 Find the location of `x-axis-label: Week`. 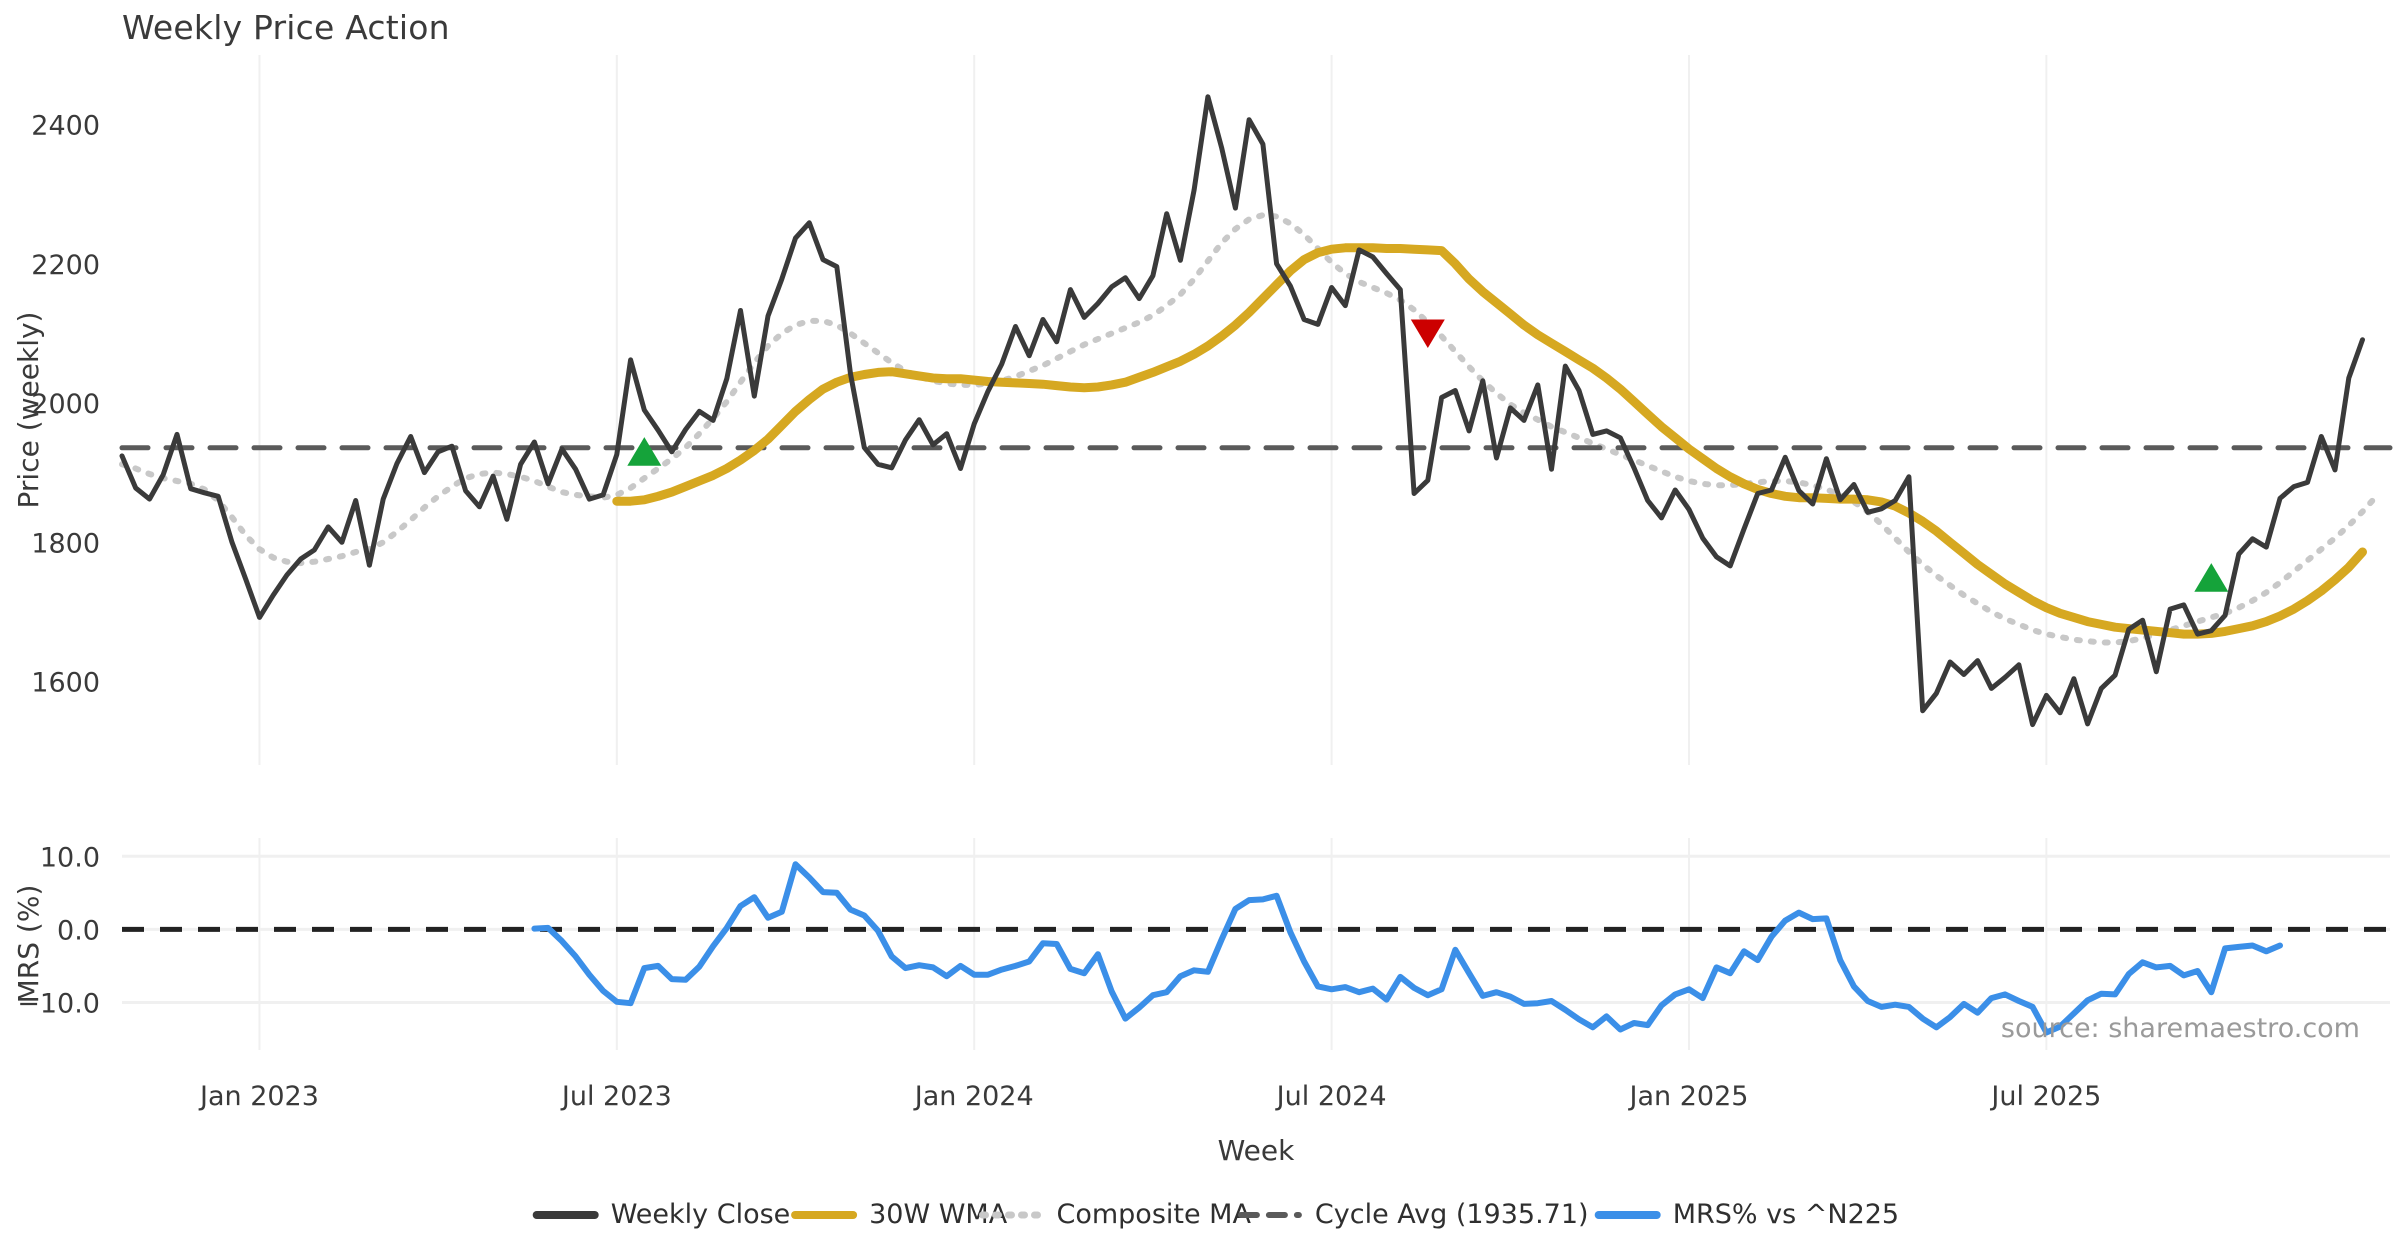

x-axis-label: Week is located at coordinates (1256, 1150).